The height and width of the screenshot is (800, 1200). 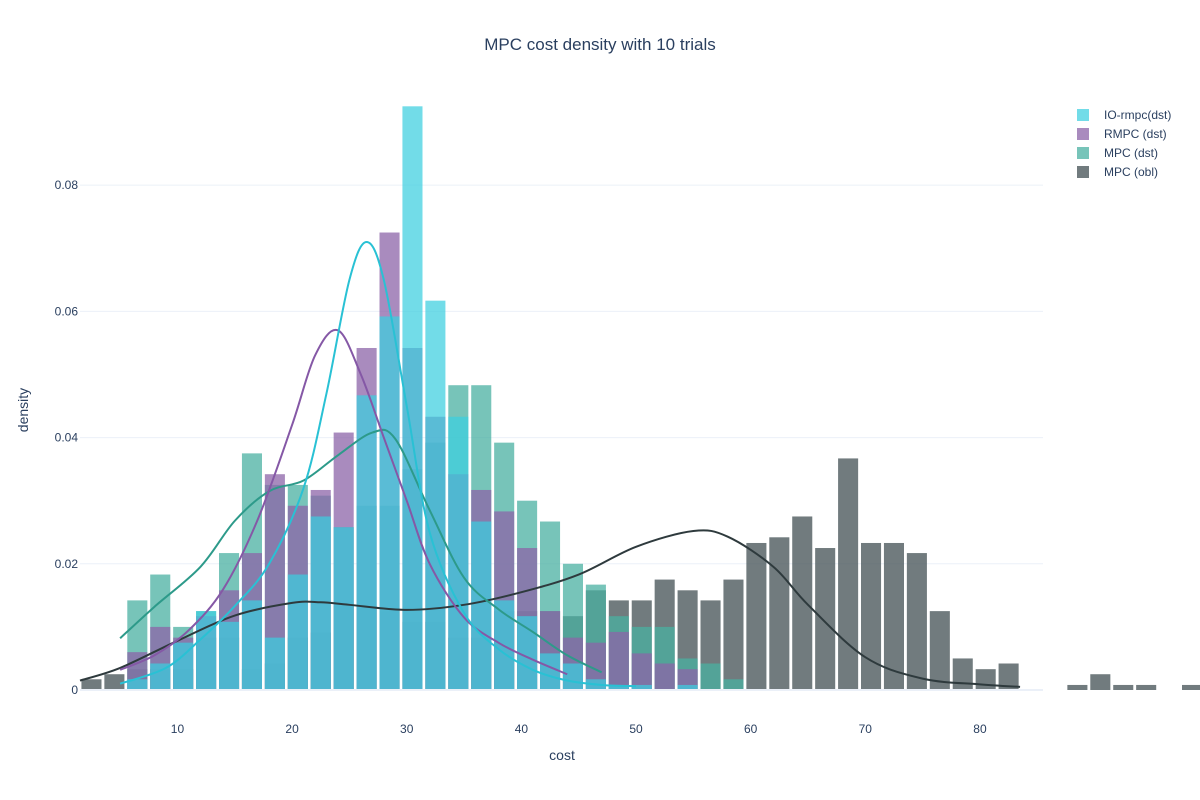 What do you see at coordinates (1137, 115) in the screenshot?
I see `legend-label: IO-rmpc(dst)` at bounding box center [1137, 115].